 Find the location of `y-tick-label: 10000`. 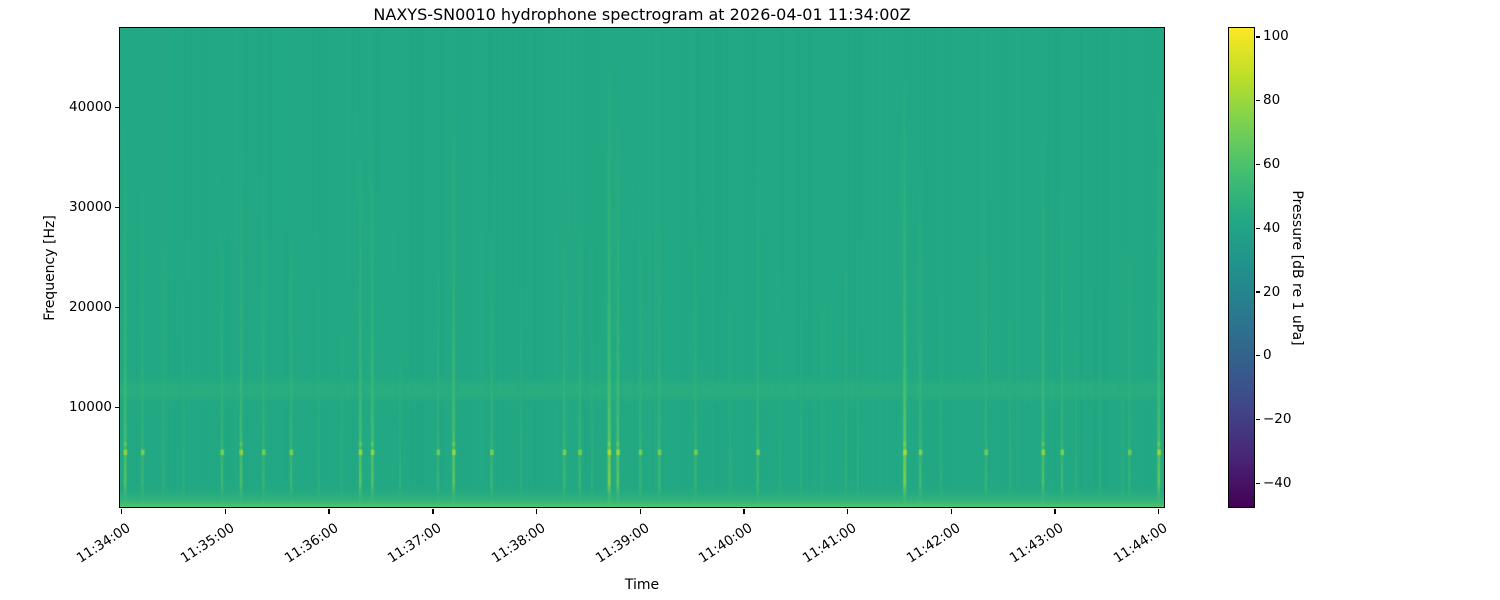

y-tick-label: 10000 is located at coordinates (90, 406).